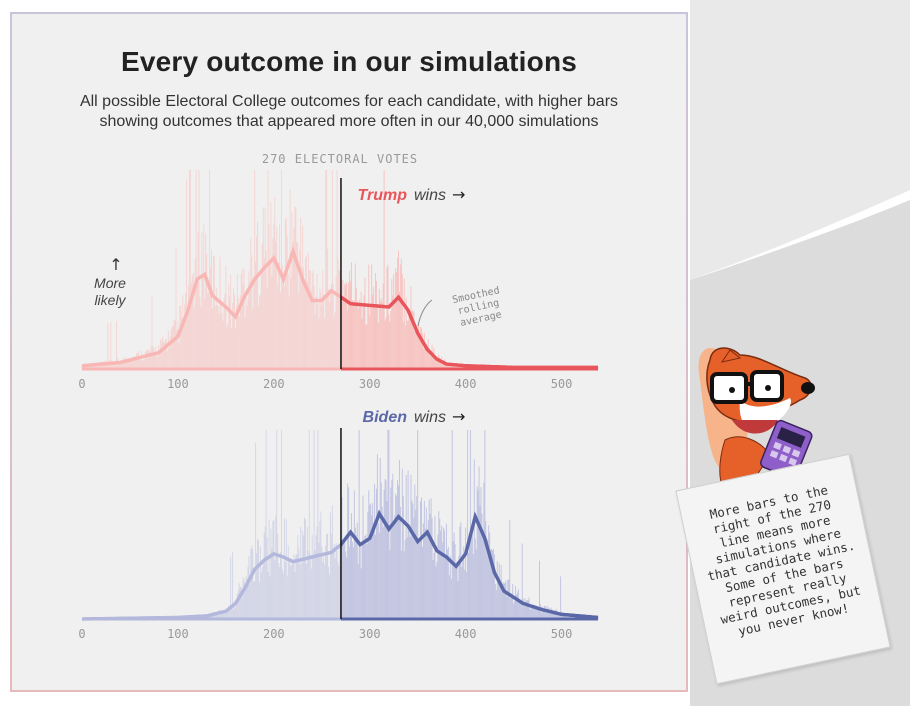 The height and width of the screenshot is (706, 910). What do you see at coordinates (412, 194) in the screenshot?
I see `trump-wins-label: Trump wins →` at bounding box center [412, 194].